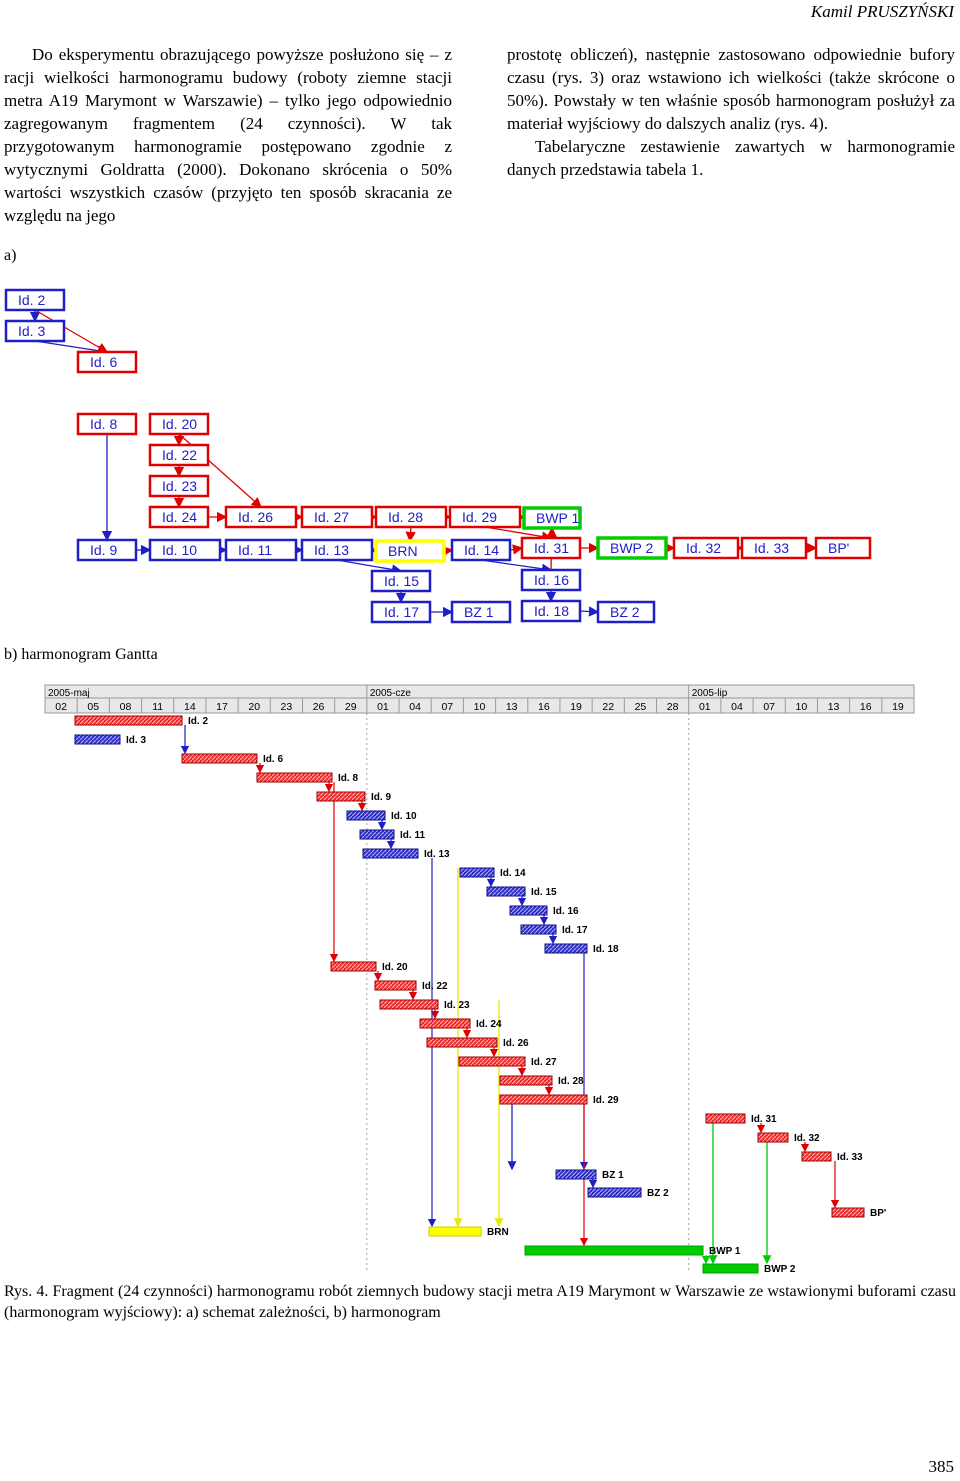  I want to click on network-node-brn: BRN, so click(410, 551).